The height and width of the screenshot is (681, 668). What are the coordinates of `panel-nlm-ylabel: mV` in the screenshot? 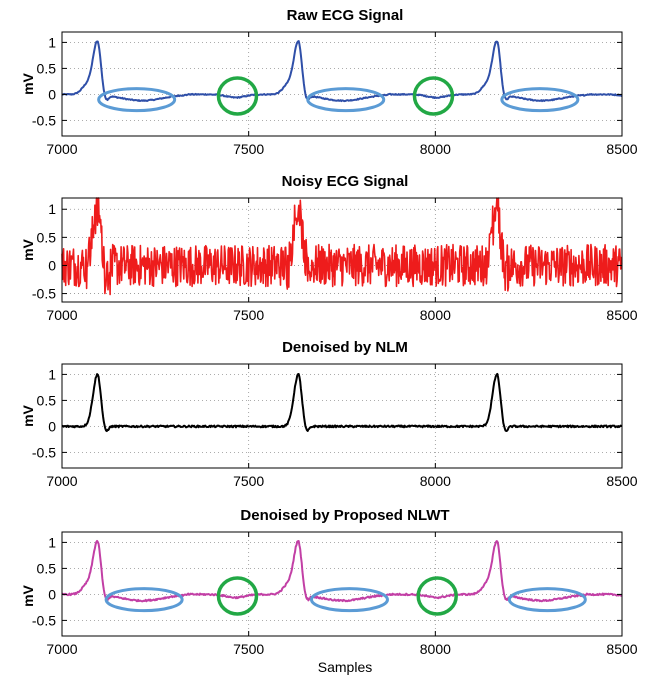 It's located at (28, 415).